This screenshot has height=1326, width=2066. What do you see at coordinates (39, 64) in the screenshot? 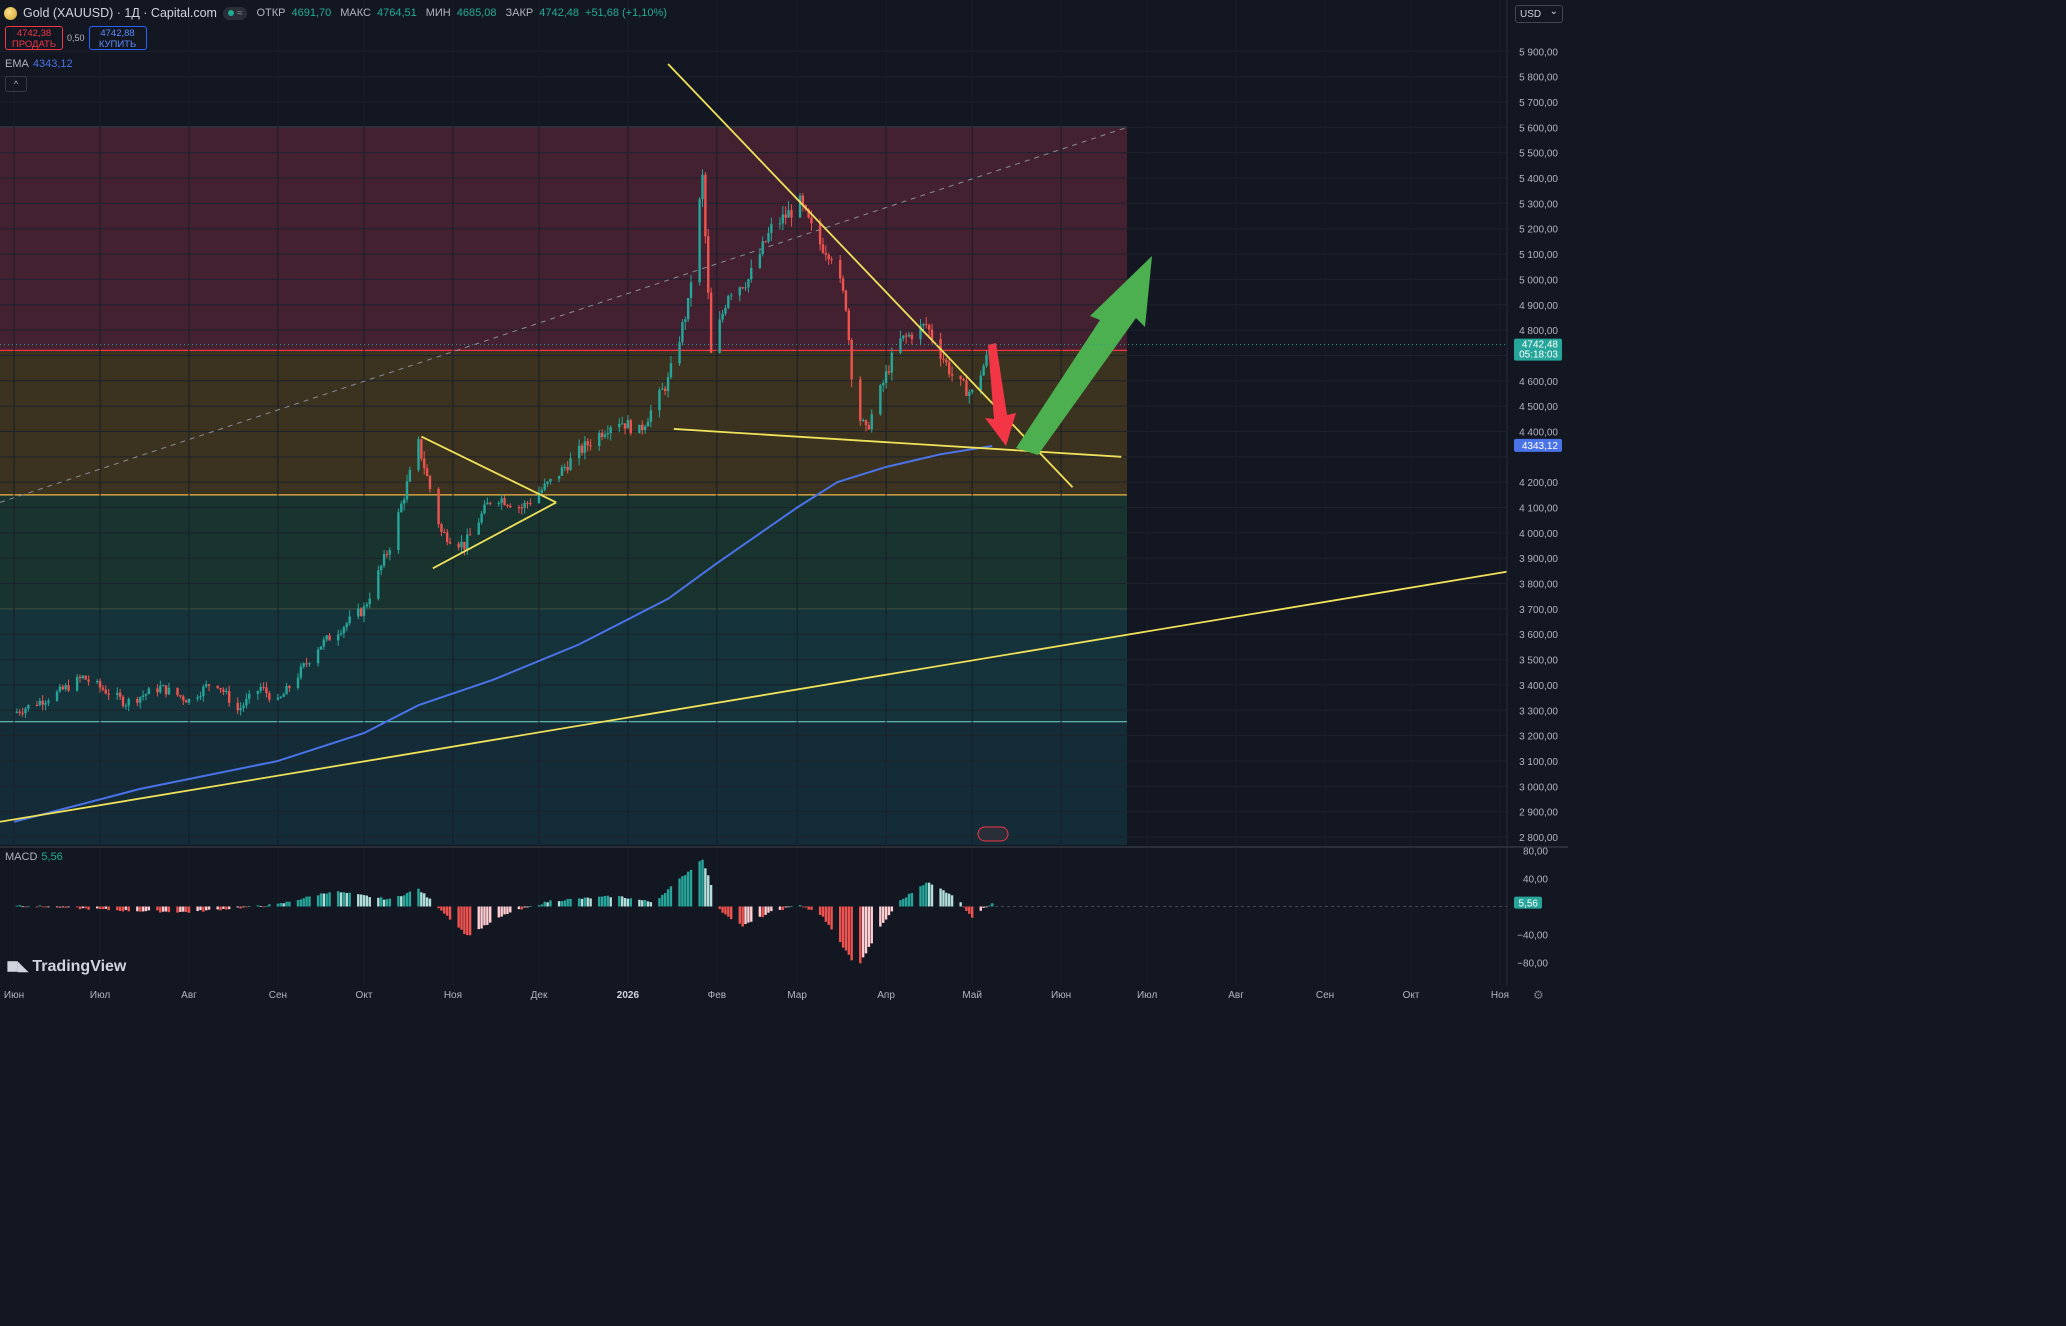
I see `ema-legend: EMA 4343,12` at bounding box center [39, 64].